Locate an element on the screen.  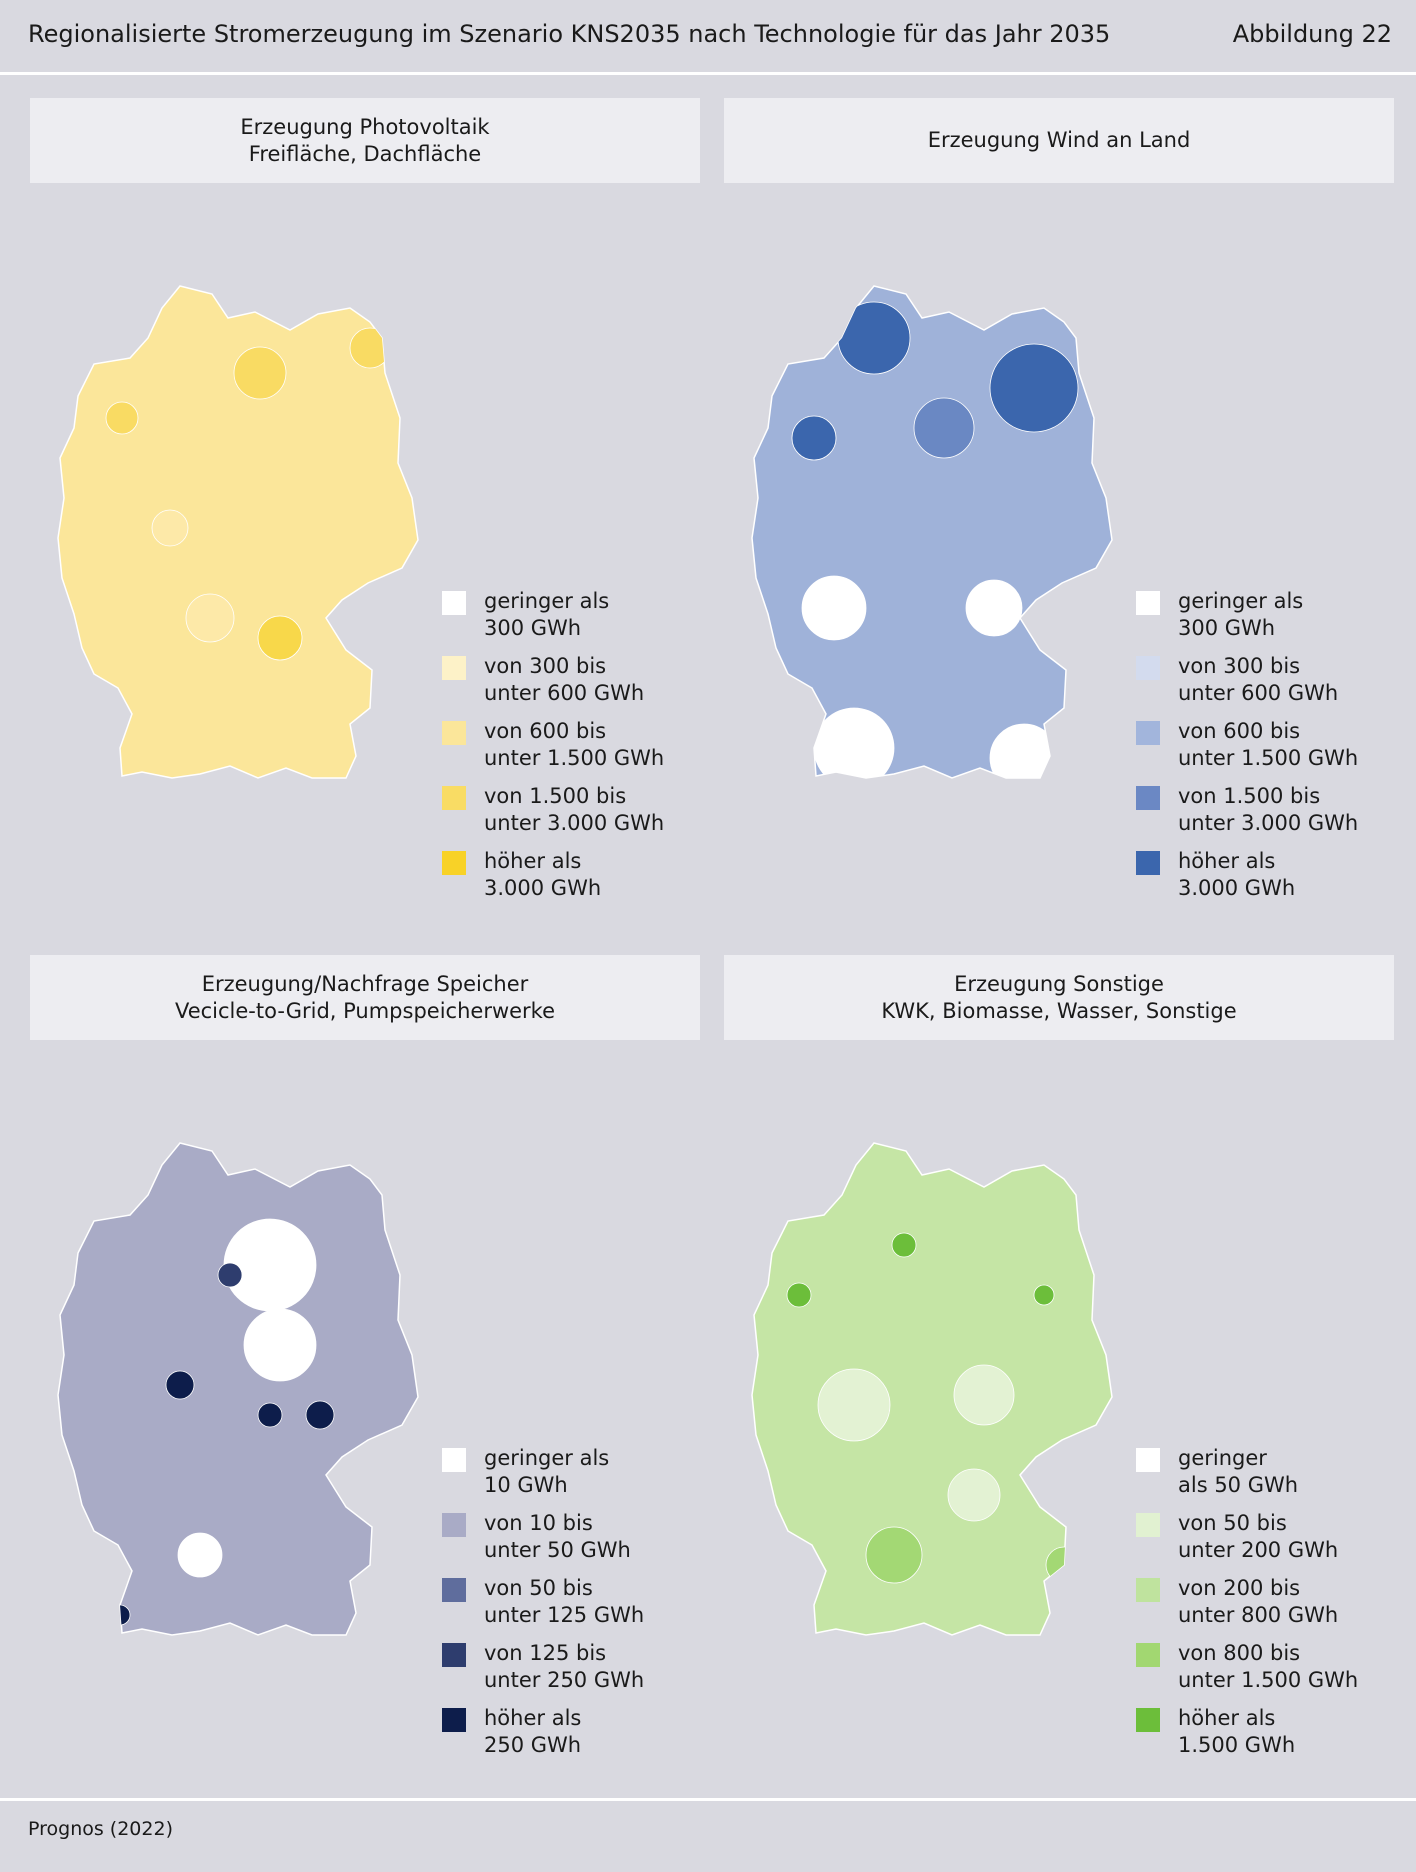
legend-item: geringer als 10 GWh is located at coordinates (567, 1477).